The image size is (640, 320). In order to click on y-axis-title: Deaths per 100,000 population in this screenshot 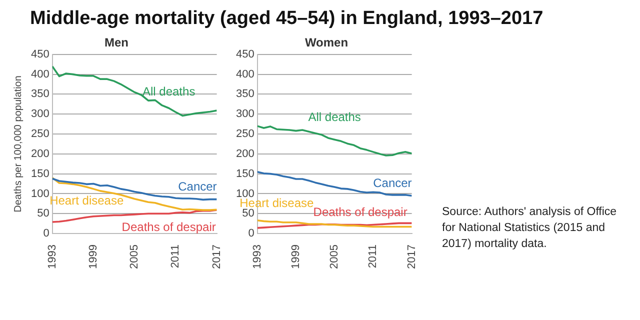, I will do `click(18, 144)`.